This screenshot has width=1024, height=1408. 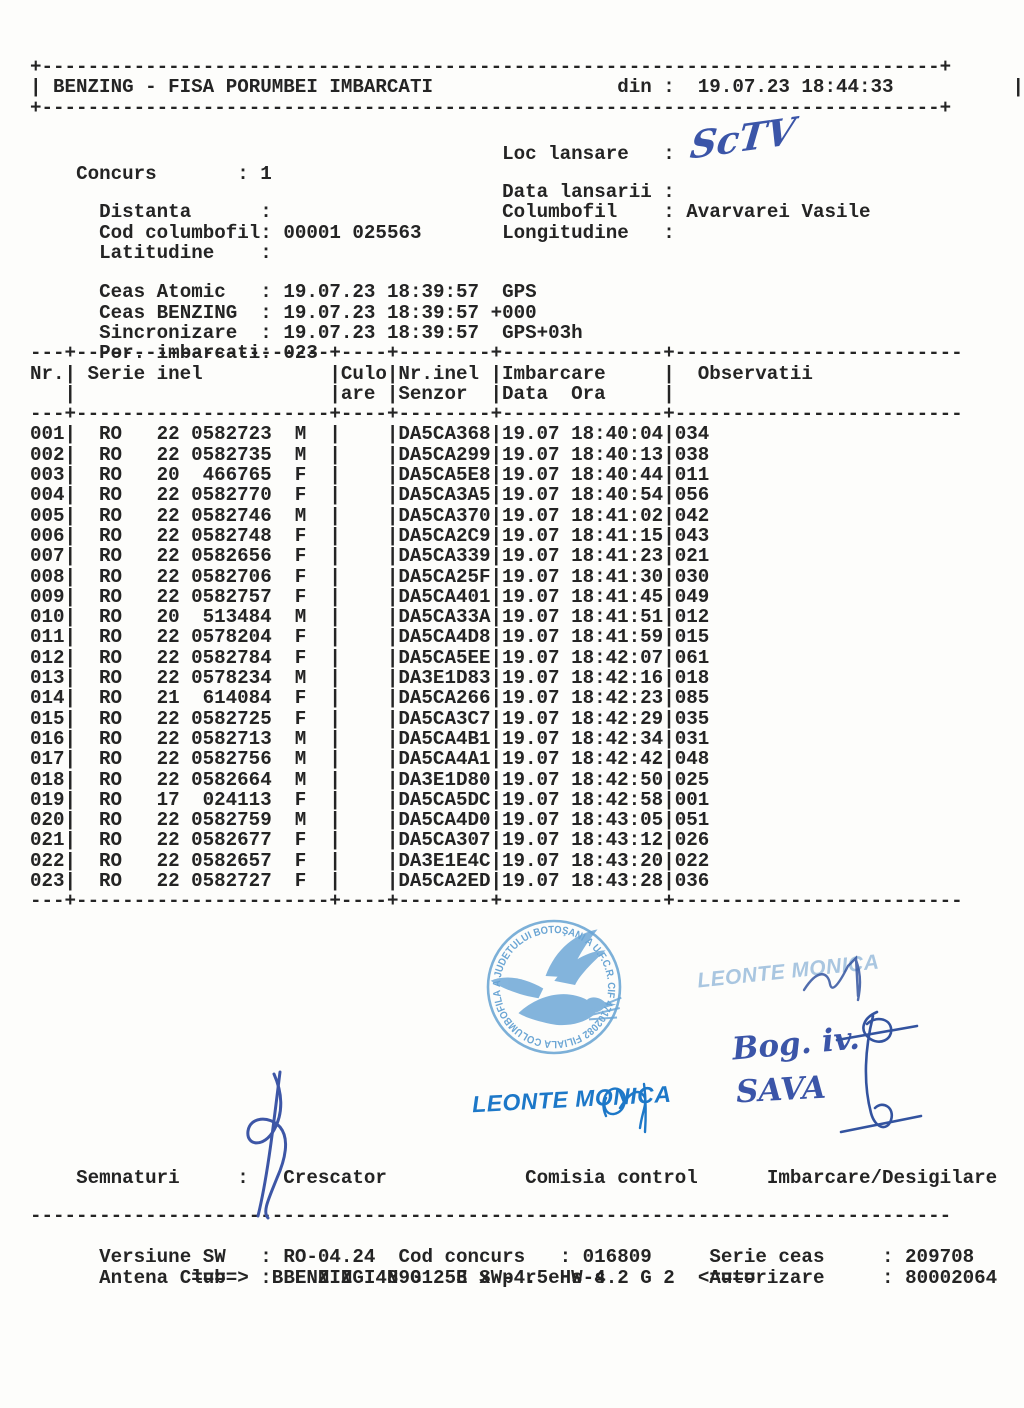 What do you see at coordinates (617, 495) in the screenshot?
I see `row-imbarcare-ora: 18:40:54` at bounding box center [617, 495].